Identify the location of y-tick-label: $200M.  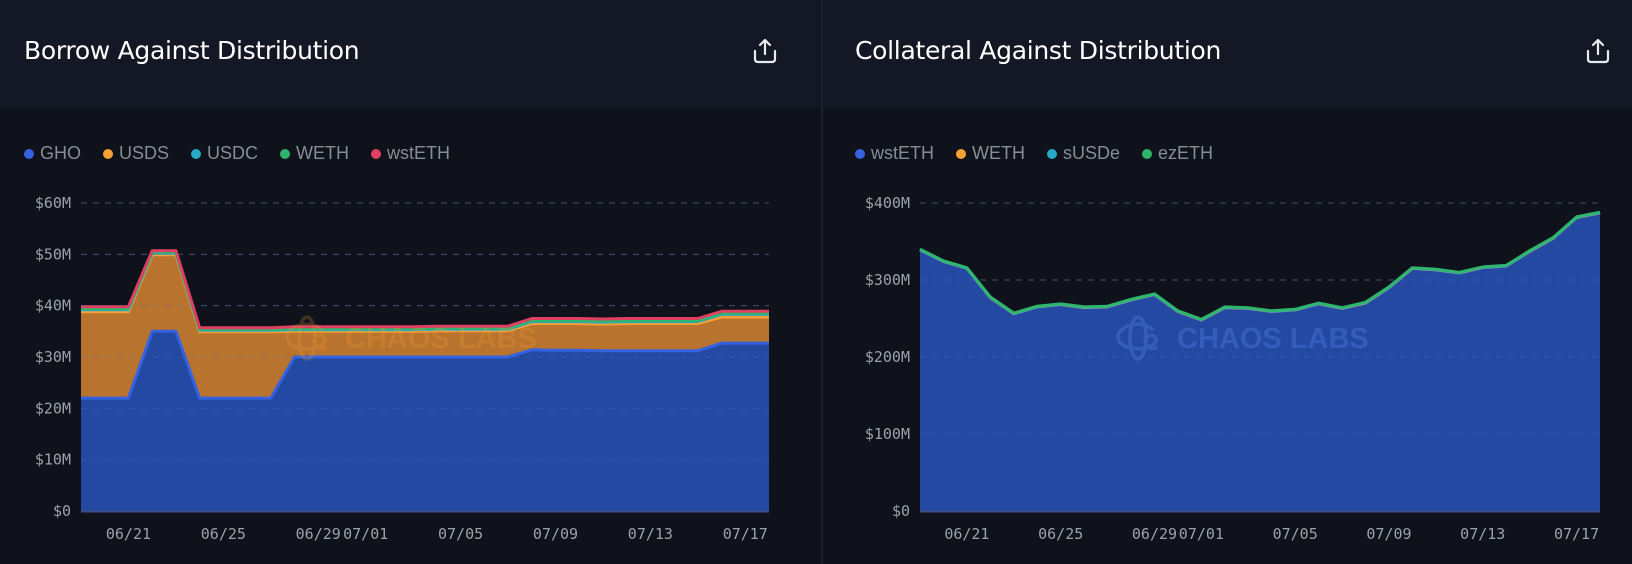
(887, 357).